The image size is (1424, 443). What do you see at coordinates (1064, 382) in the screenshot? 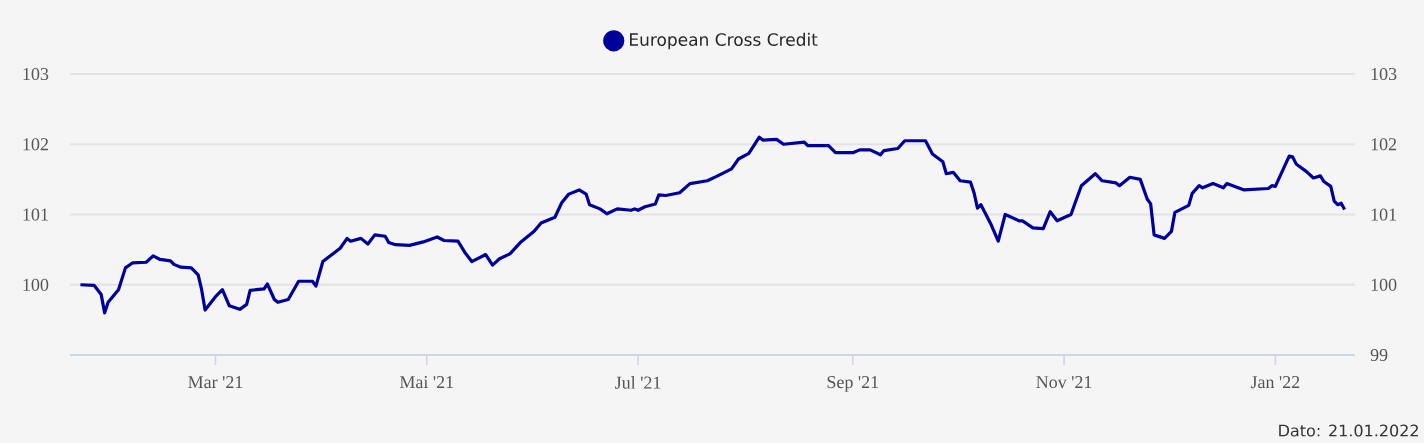
I see `x-tick-label: Nov '21` at bounding box center [1064, 382].